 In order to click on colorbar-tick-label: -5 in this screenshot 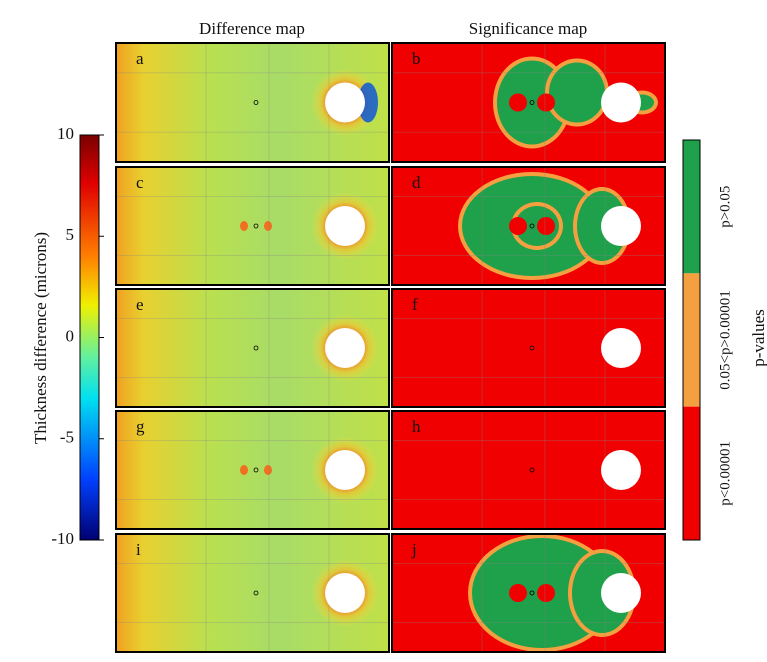, I will do `click(67, 437)`.